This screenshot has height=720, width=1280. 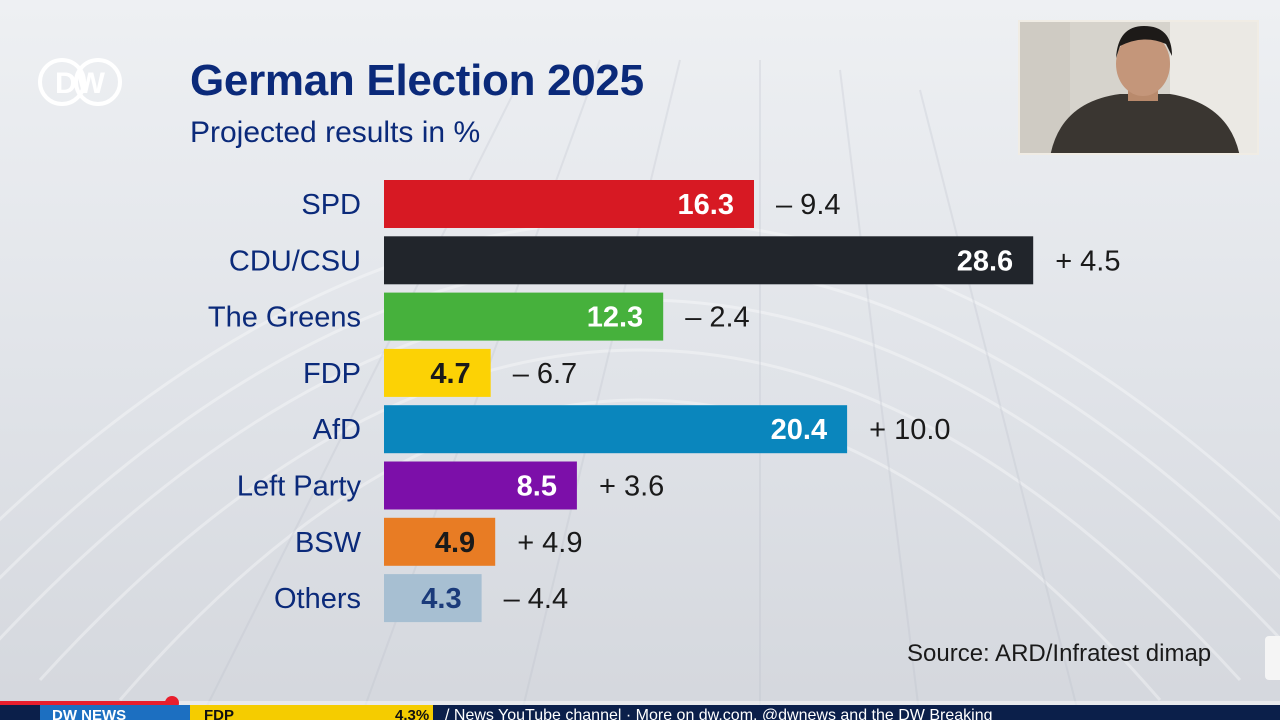 I want to click on change-label: + 10.0, so click(x=909, y=430).